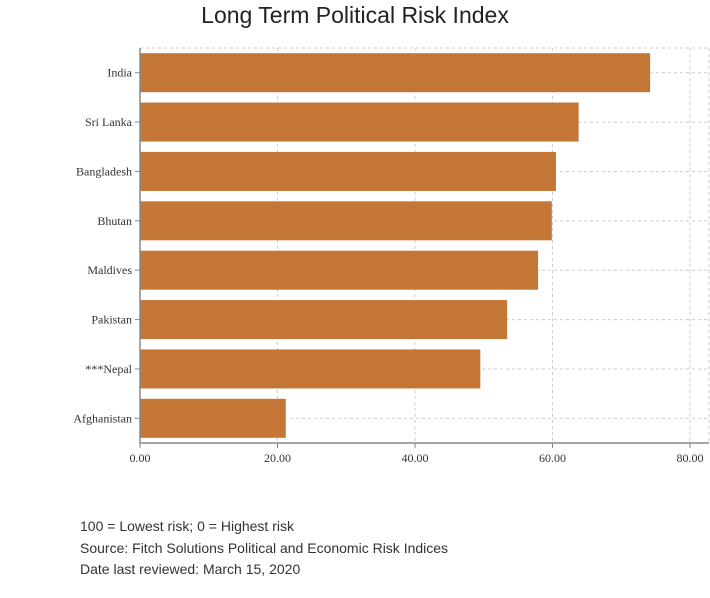  I want to click on category-label: Pakistan, so click(111, 320).